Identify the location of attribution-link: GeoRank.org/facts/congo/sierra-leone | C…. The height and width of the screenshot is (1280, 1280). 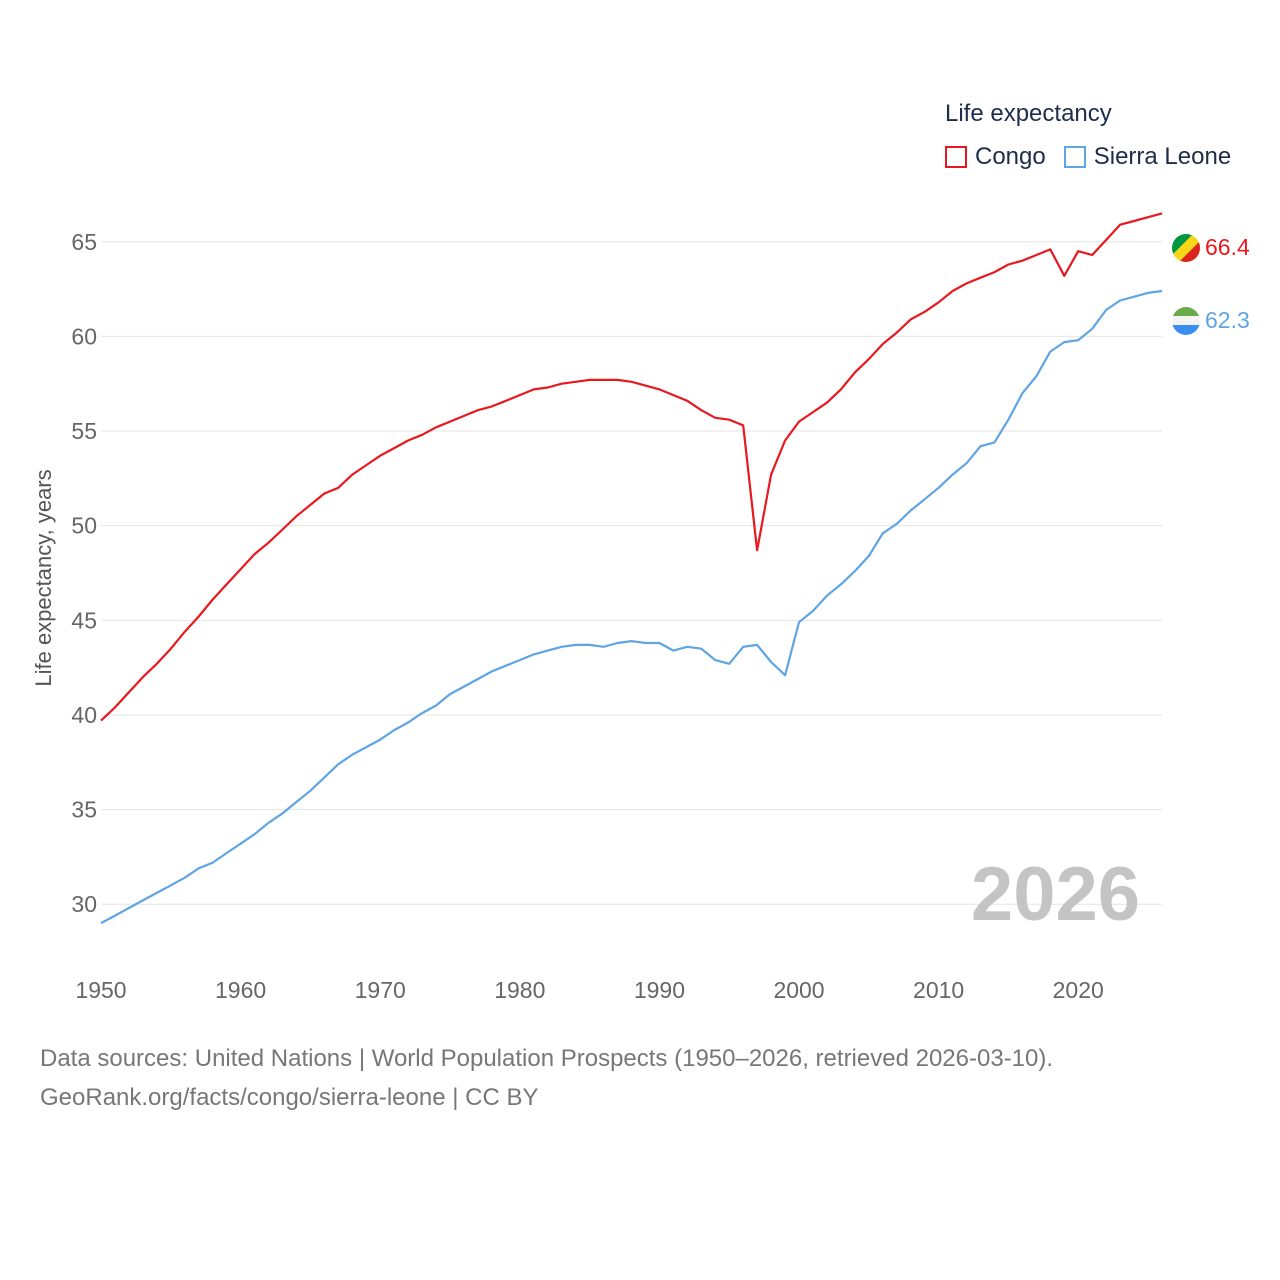
(289, 1097).